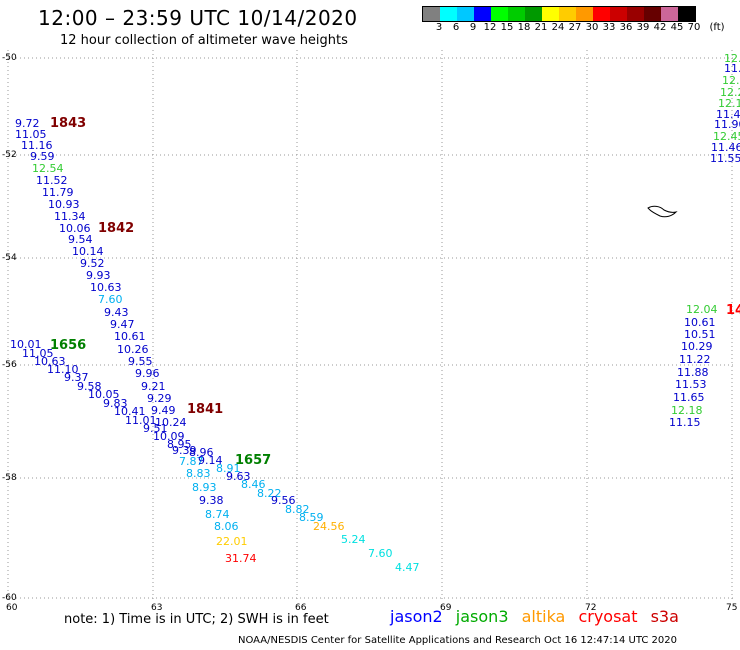  What do you see at coordinates (329, 526) in the screenshot?
I see `wave-height-label: 24.56` at bounding box center [329, 526].